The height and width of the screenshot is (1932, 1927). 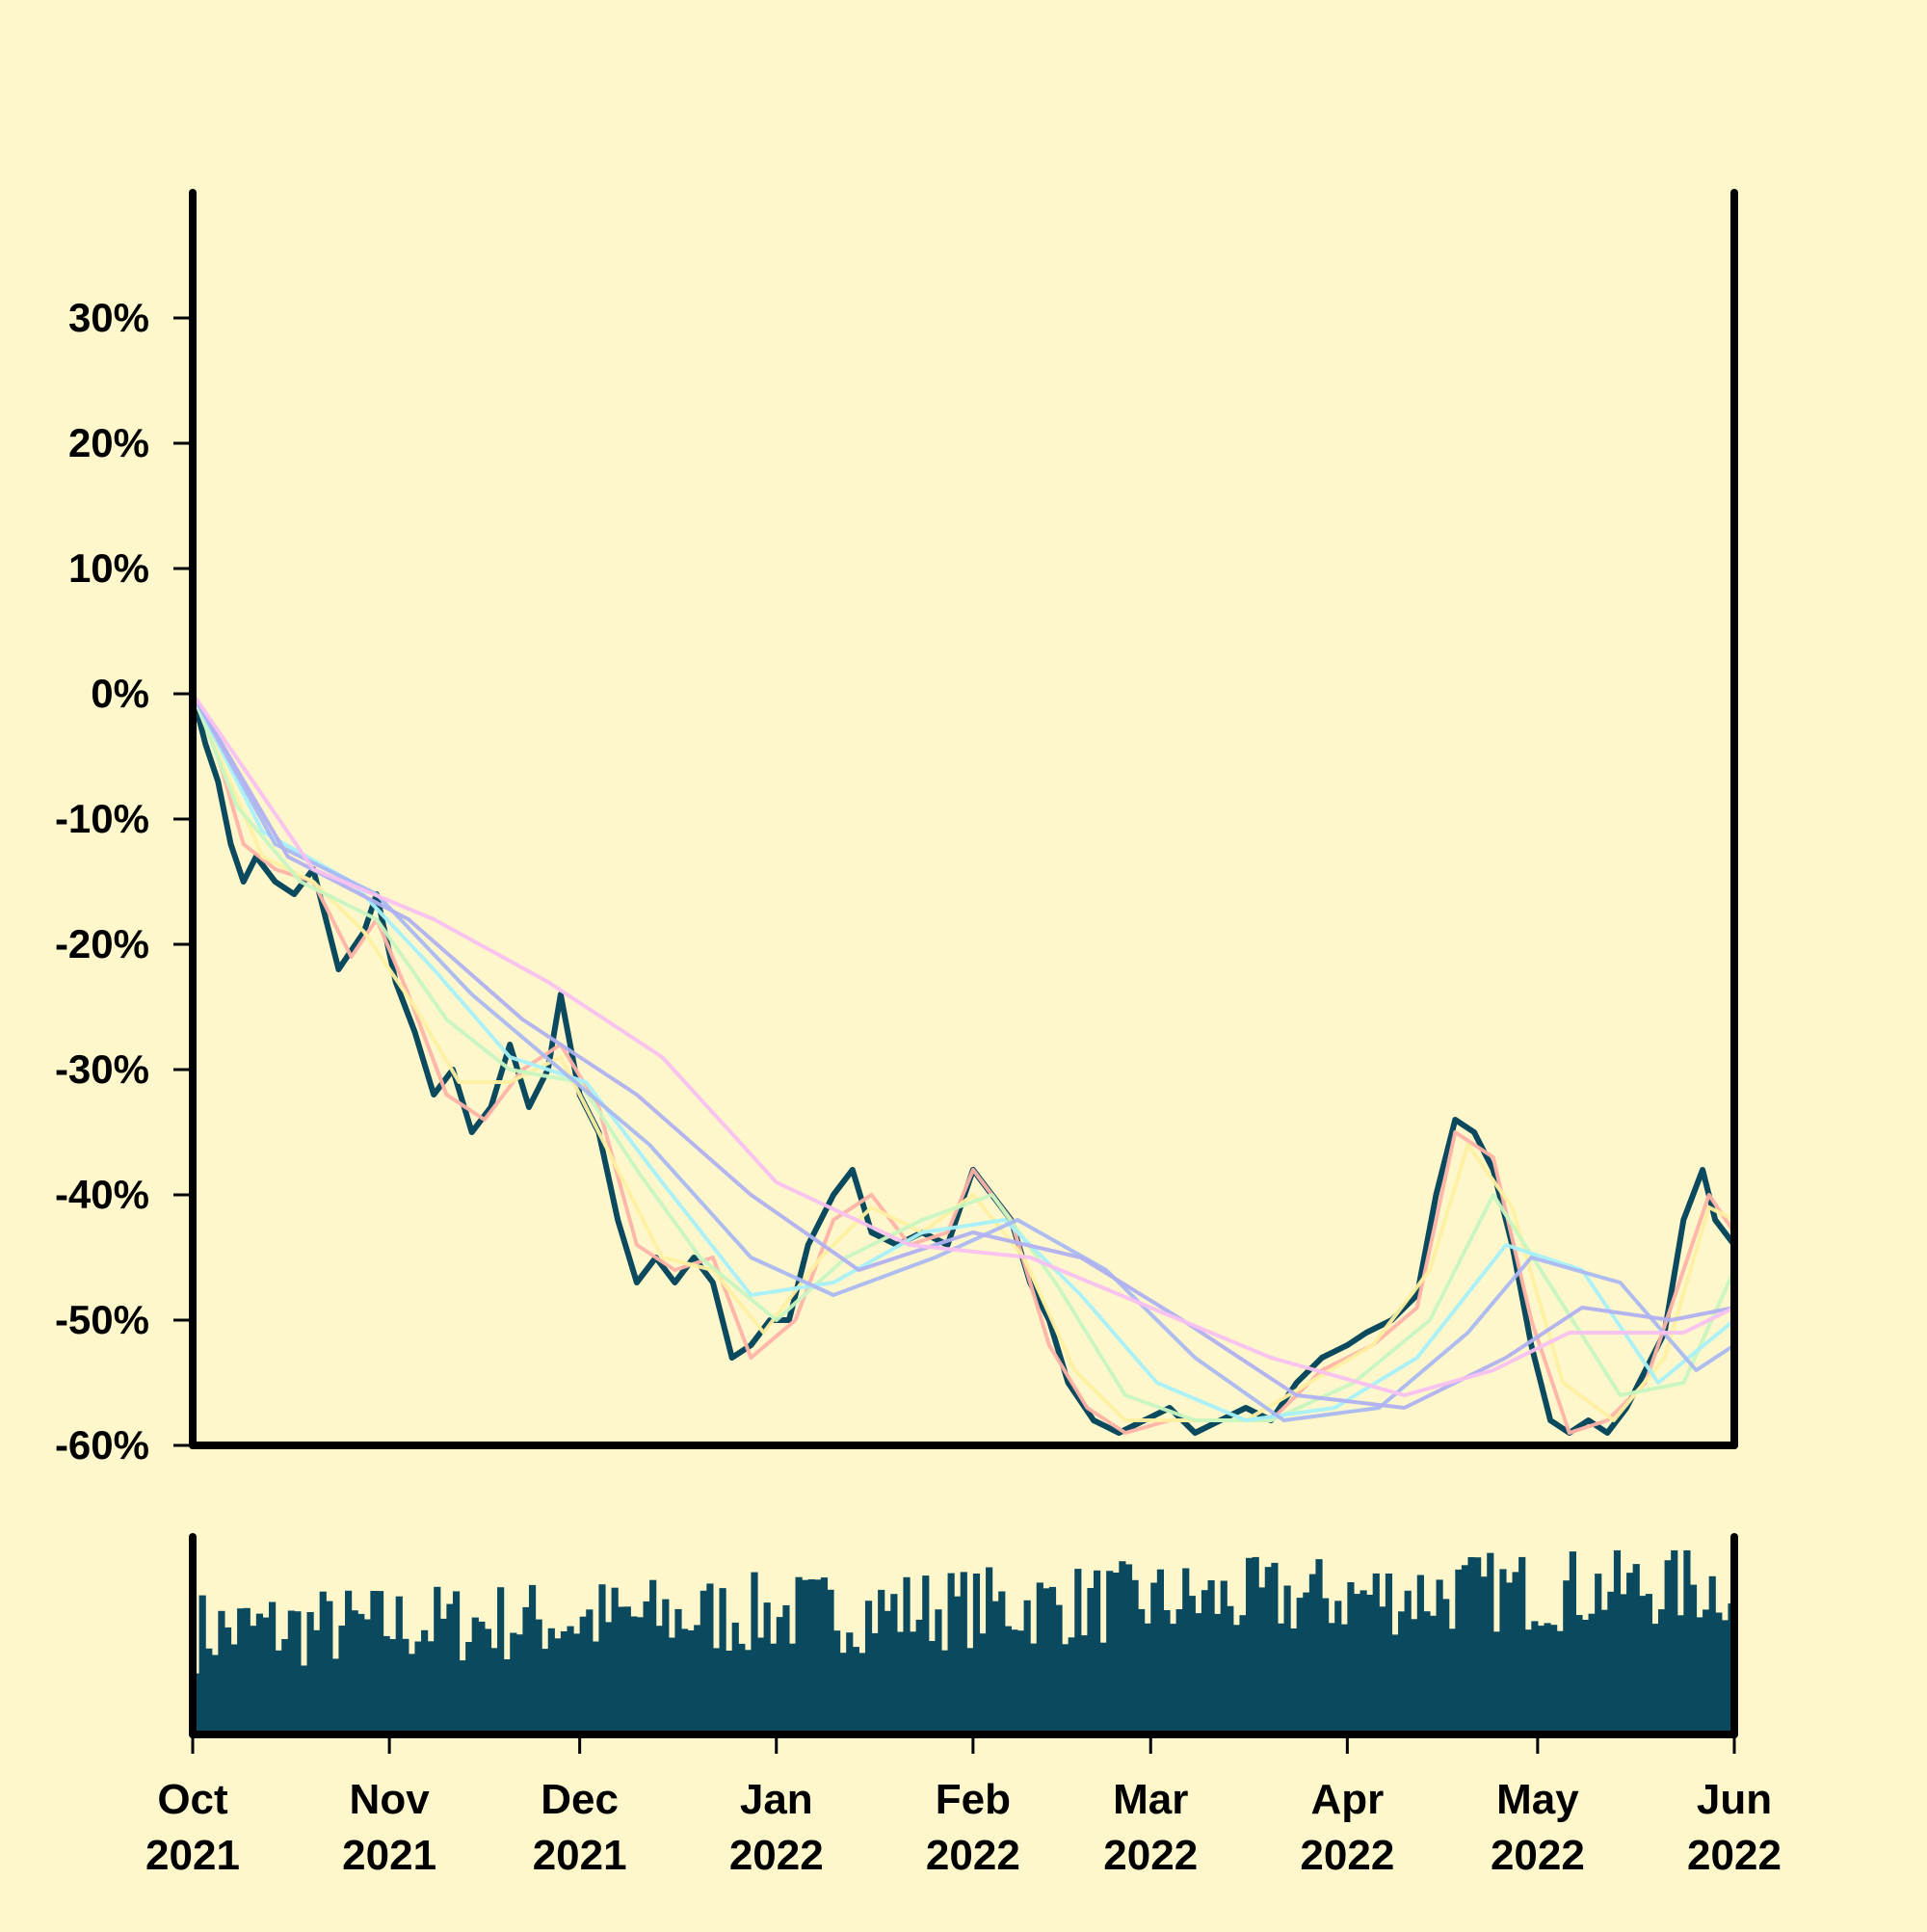 What do you see at coordinates (108, 568) in the screenshot?
I see `y-tick-label: 10%` at bounding box center [108, 568].